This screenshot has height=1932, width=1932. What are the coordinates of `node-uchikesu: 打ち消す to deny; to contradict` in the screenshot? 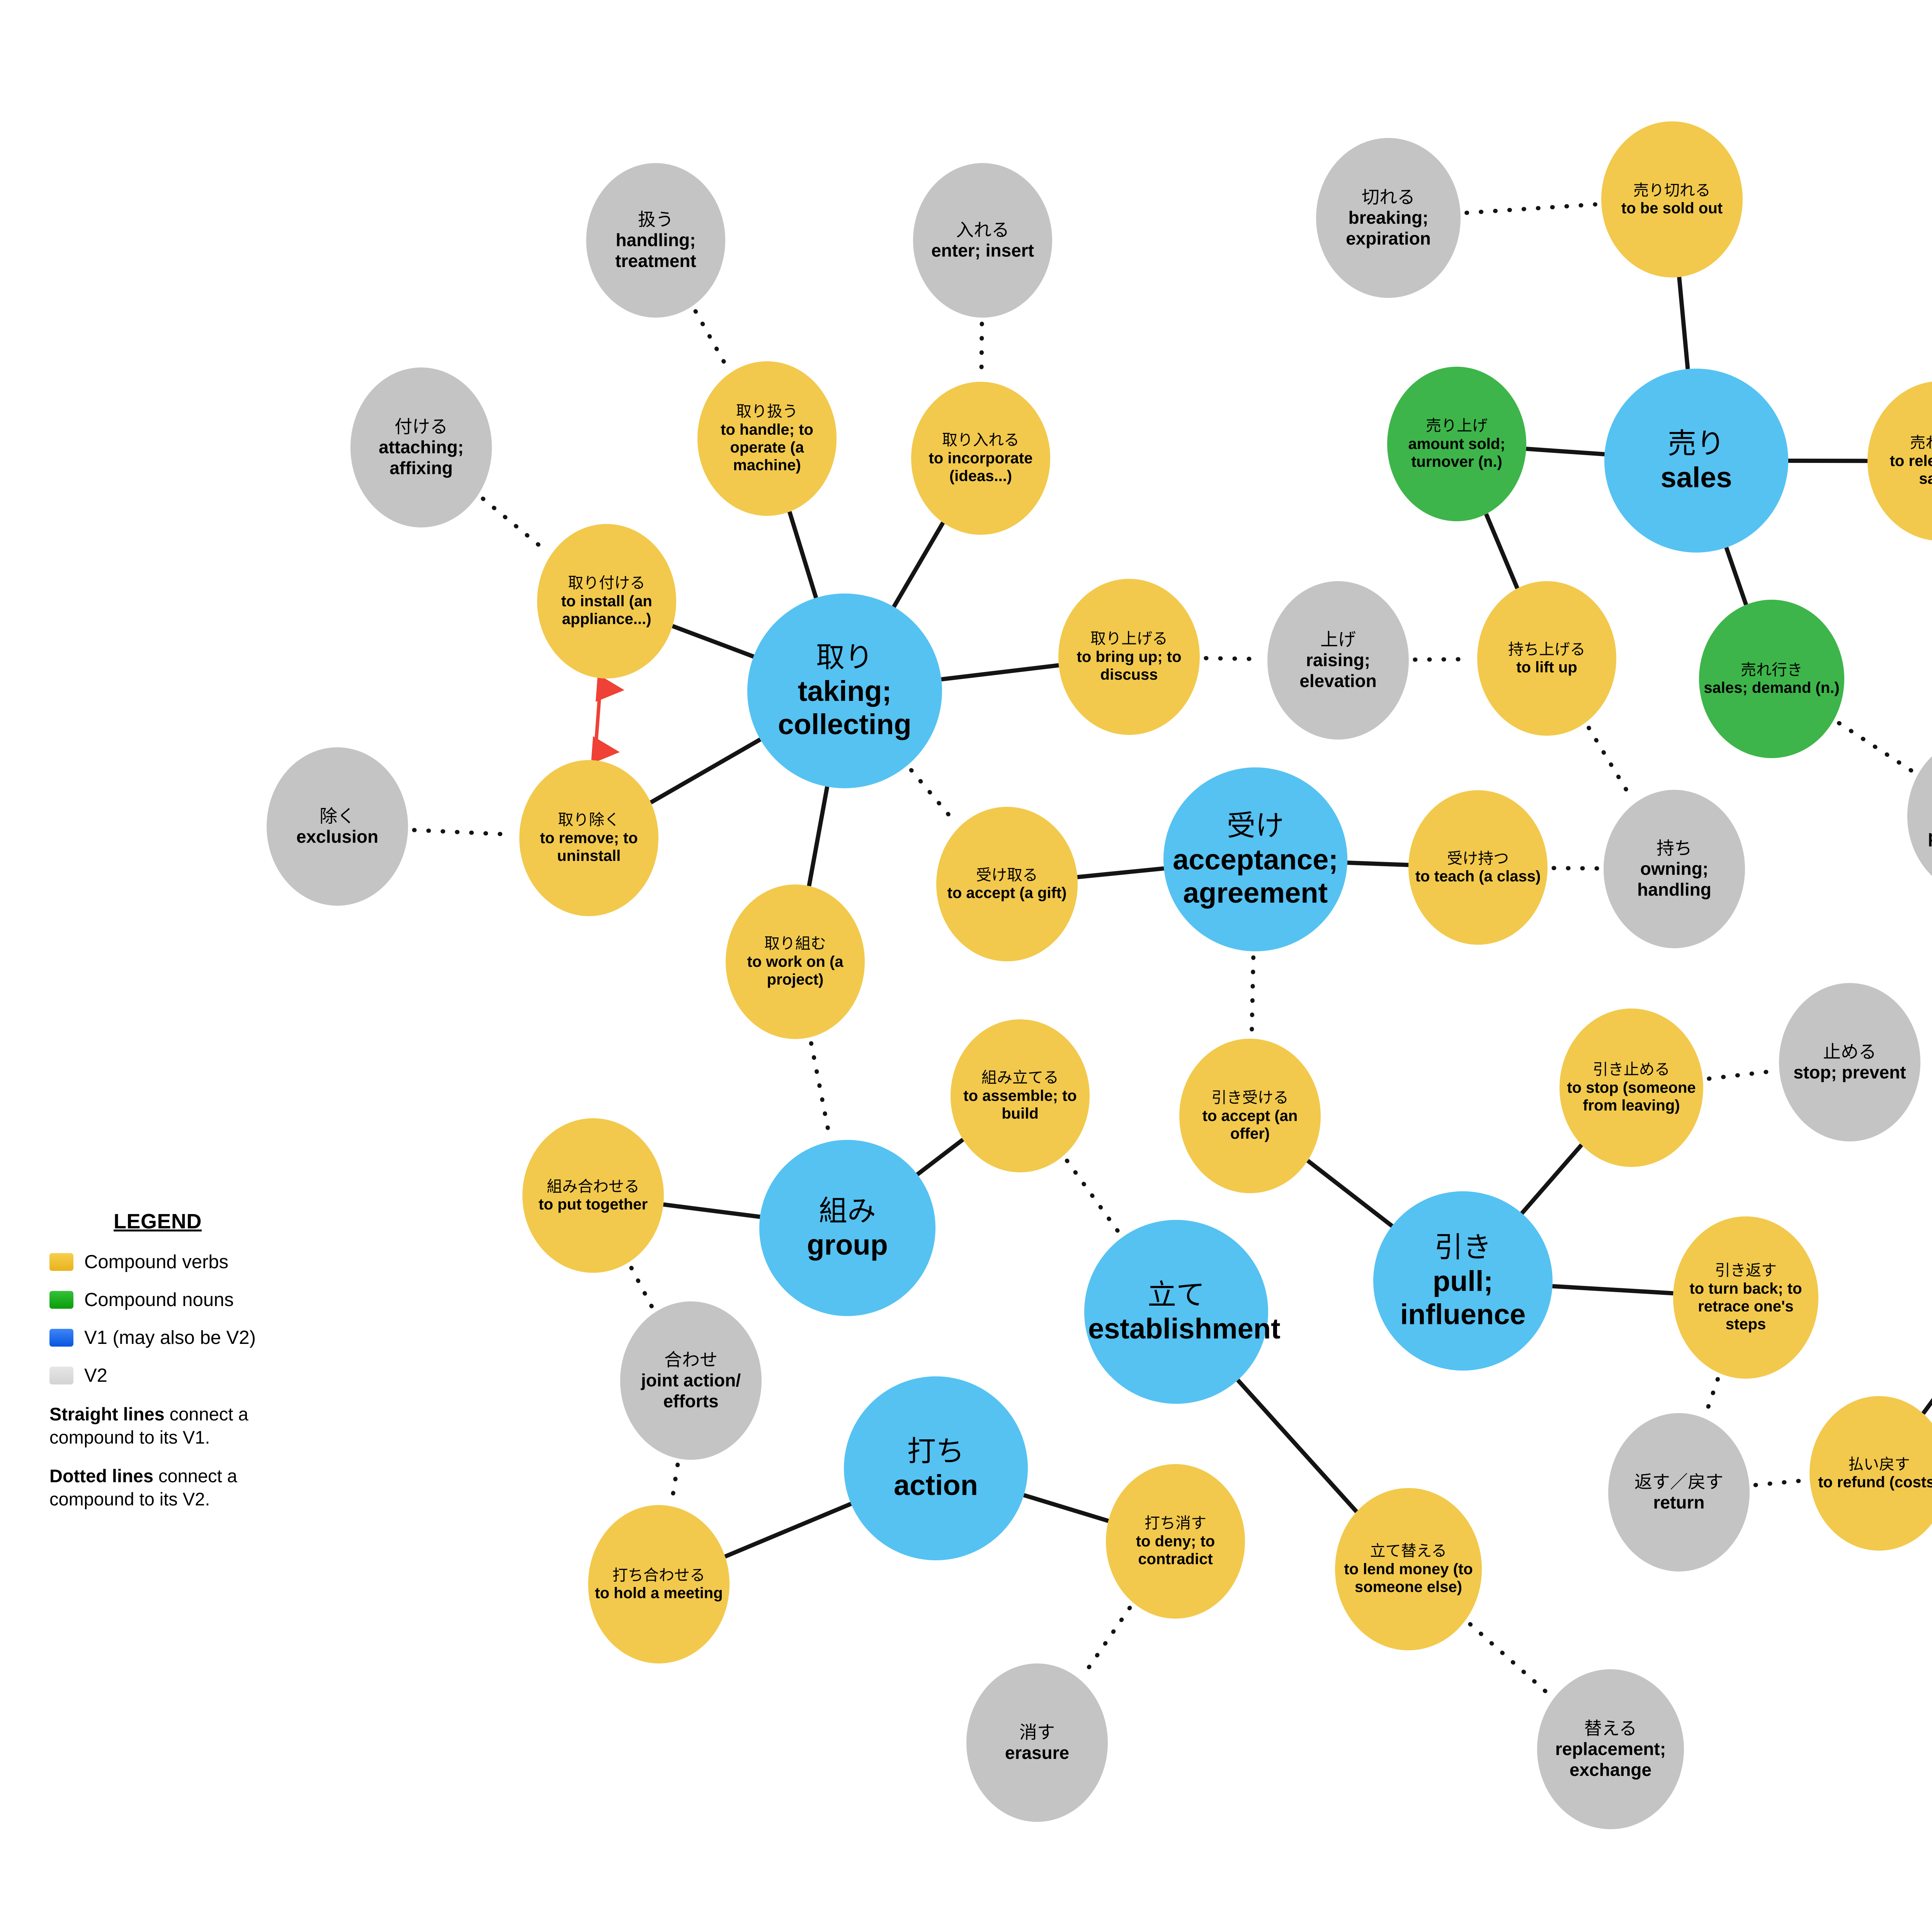 It's located at (1176, 1541).